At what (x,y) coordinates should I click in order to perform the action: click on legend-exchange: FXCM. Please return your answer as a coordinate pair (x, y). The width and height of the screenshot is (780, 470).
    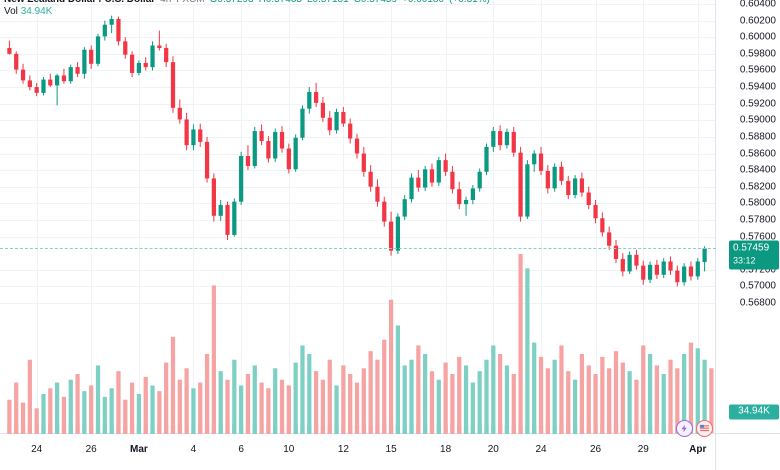
    Looking at the image, I should click on (190, 2).